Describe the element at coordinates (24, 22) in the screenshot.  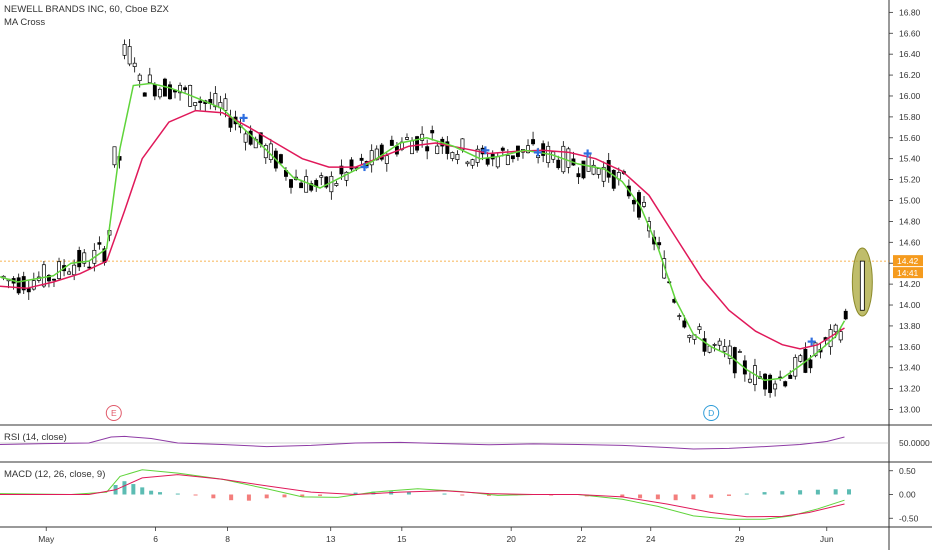
I see `indicator-label: MA Cross` at that location.